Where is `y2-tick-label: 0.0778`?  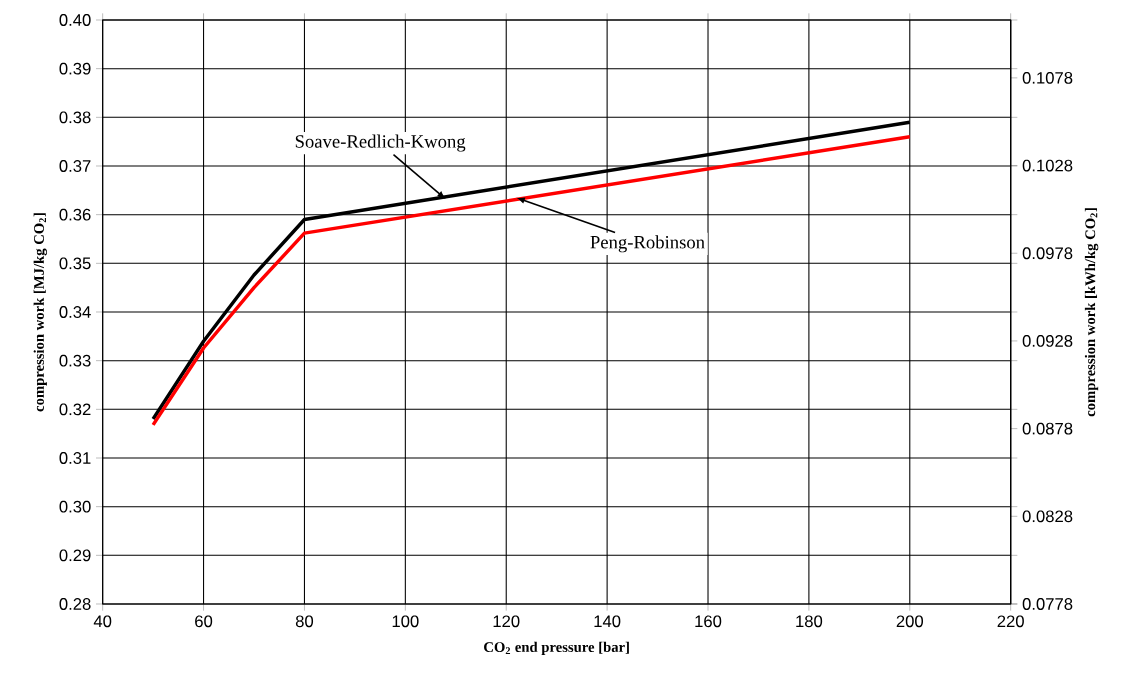 y2-tick-label: 0.0778 is located at coordinates (1047, 604).